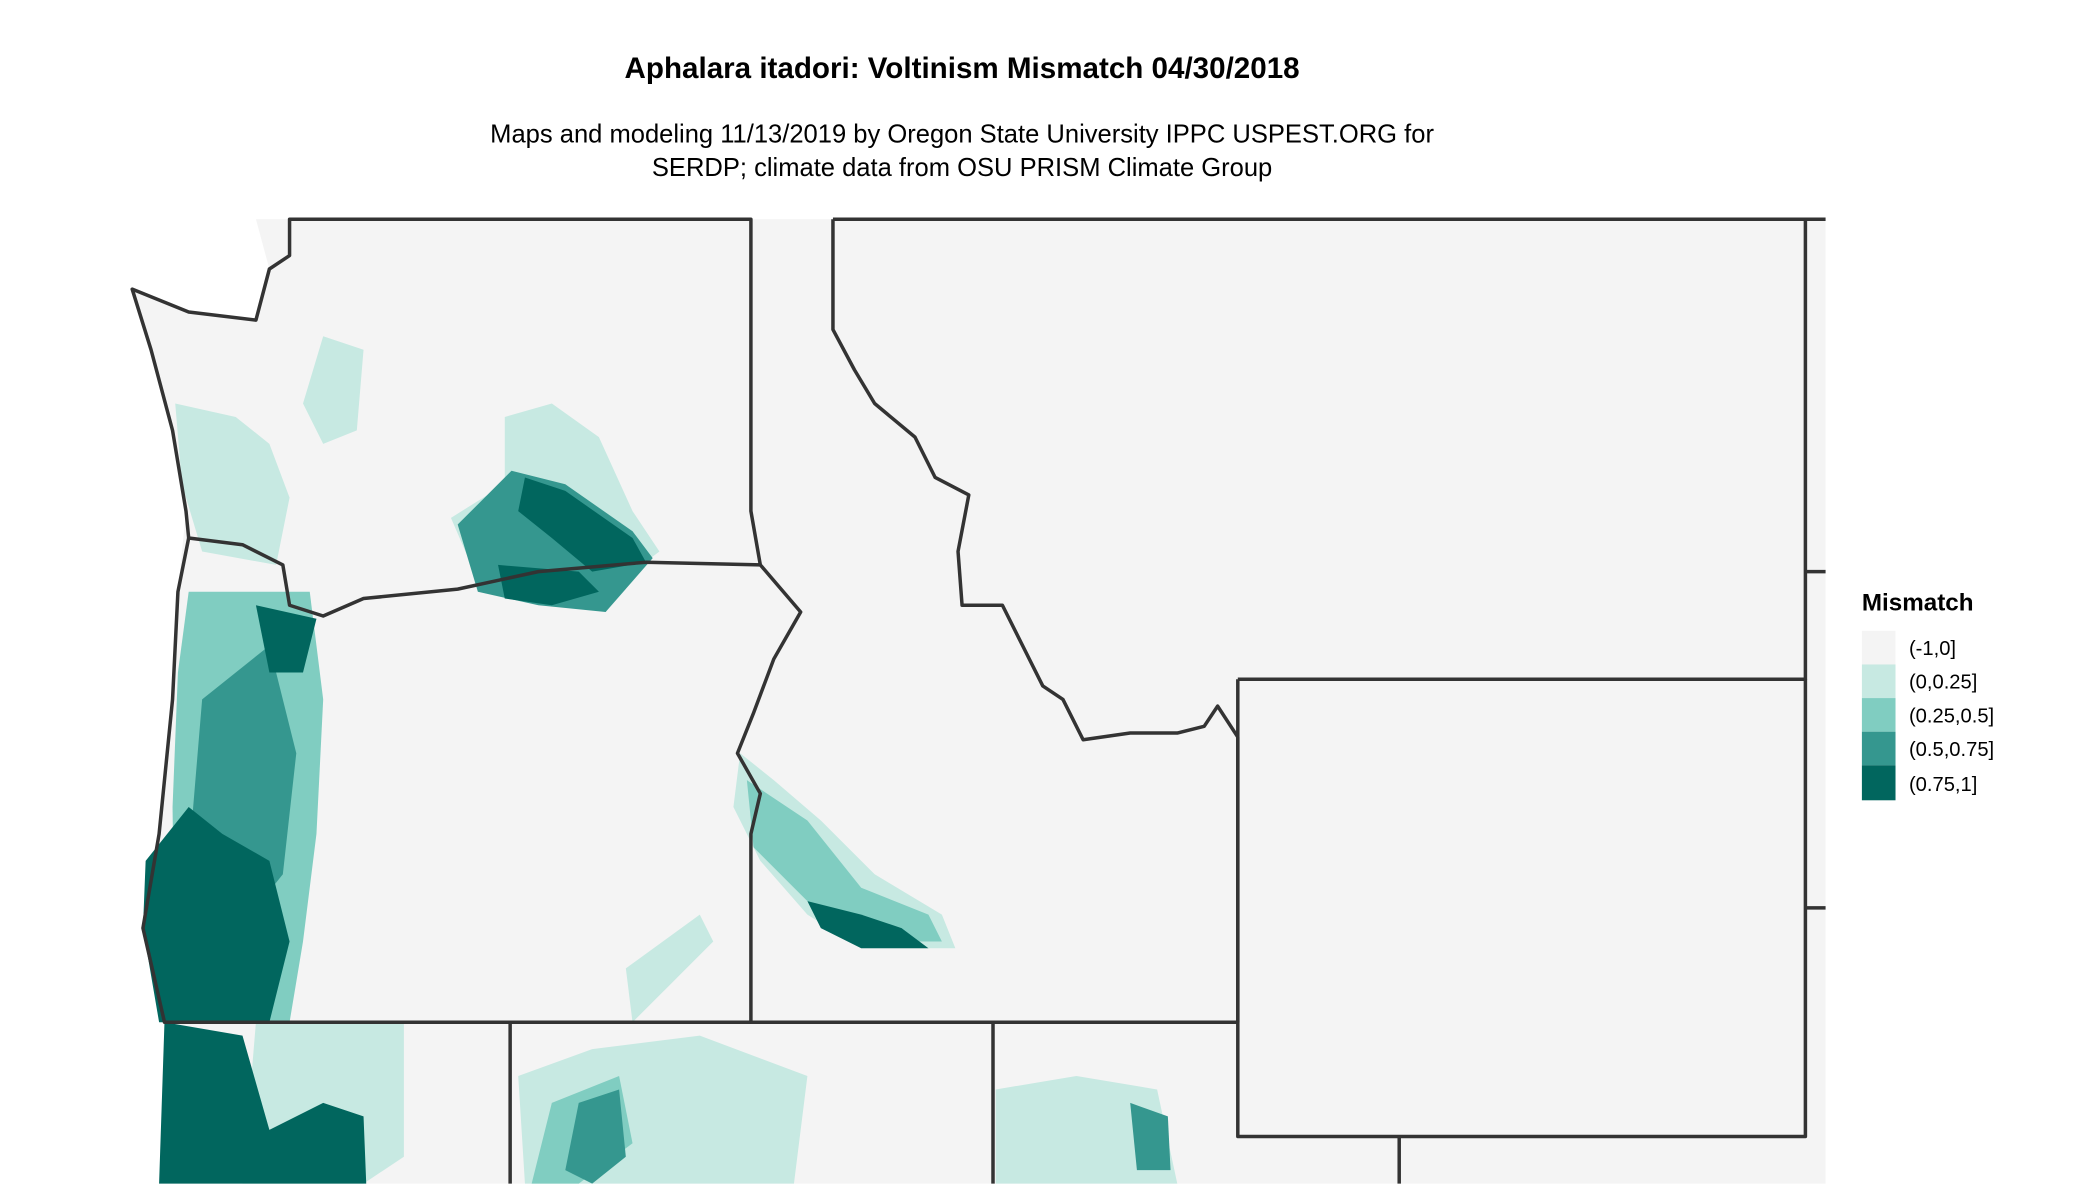 This screenshot has width=2099, height=1189. Describe the element at coordinates (844, 861) in the screenshot. I see `zone-med` at that location.